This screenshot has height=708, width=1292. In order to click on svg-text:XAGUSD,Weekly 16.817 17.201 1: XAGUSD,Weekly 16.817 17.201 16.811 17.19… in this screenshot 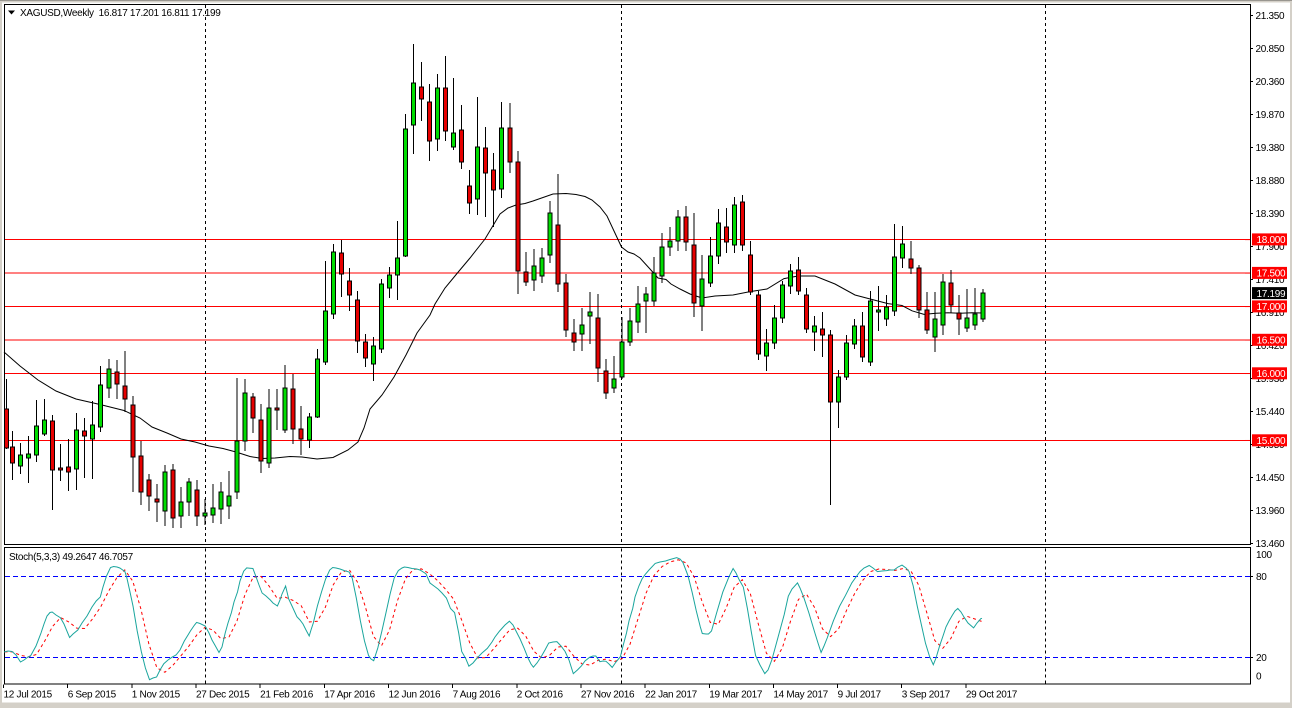, I will do `click(120, 13)`.